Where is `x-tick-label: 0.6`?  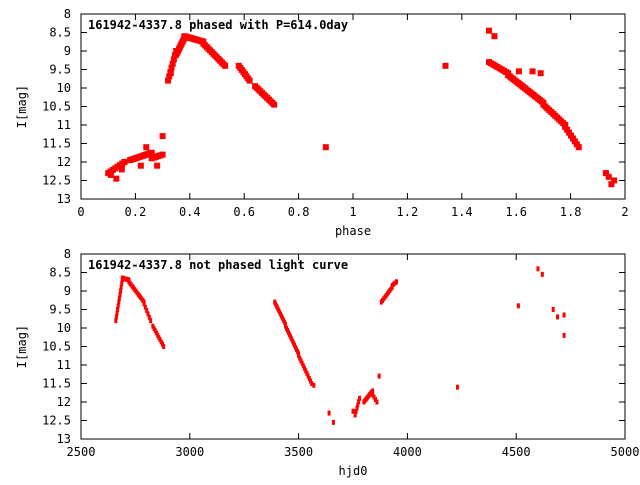
x-tick-label: 0.6 is located at coordinates (244, 212).